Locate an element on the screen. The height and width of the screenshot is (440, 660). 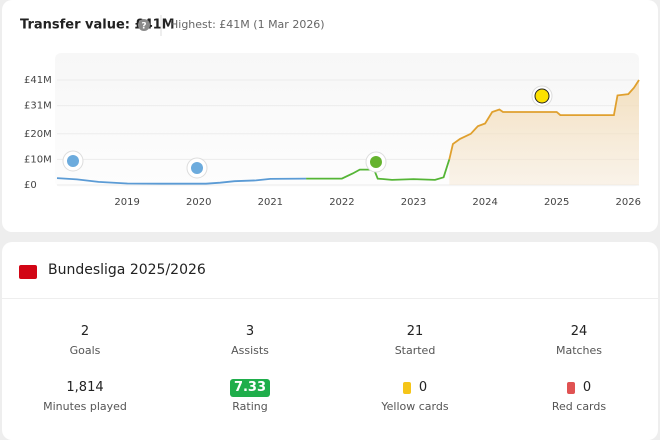
stat-value: 7.33 is located at coordinates (250, 388).